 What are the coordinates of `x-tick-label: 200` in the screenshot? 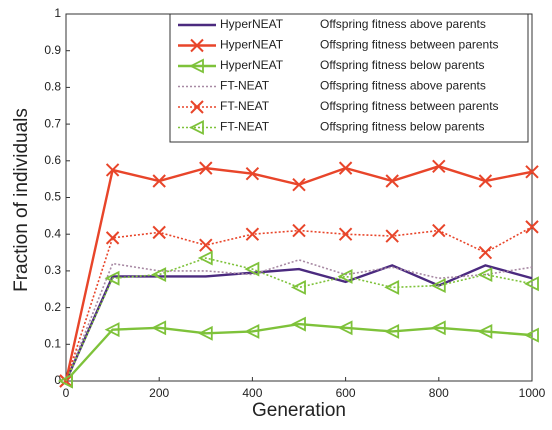 It's located at (159, 393).